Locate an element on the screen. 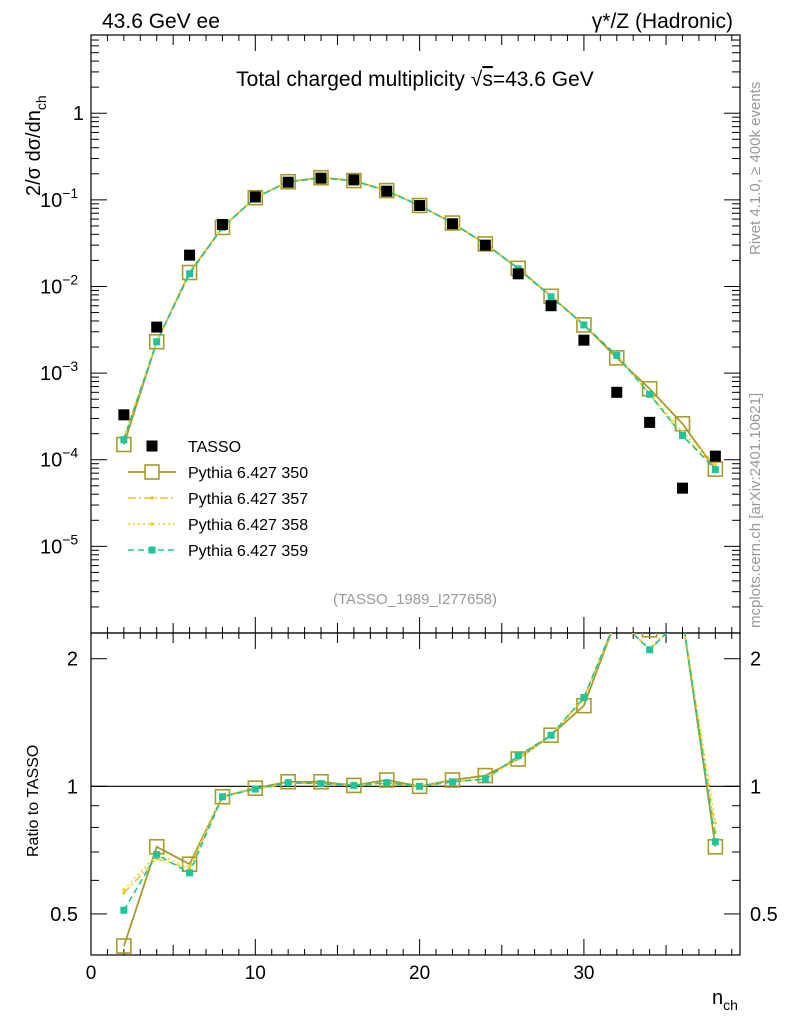 The image size is (786, 1024). ratio-y-axis-label: Ratio to TASSO is located at coordinates (33, 801).